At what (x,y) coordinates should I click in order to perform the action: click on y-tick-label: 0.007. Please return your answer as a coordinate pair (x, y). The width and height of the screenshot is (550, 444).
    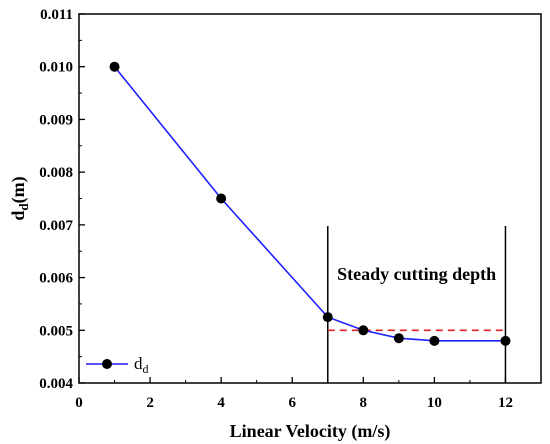
    Looking at the image, I should click on (56, 226).